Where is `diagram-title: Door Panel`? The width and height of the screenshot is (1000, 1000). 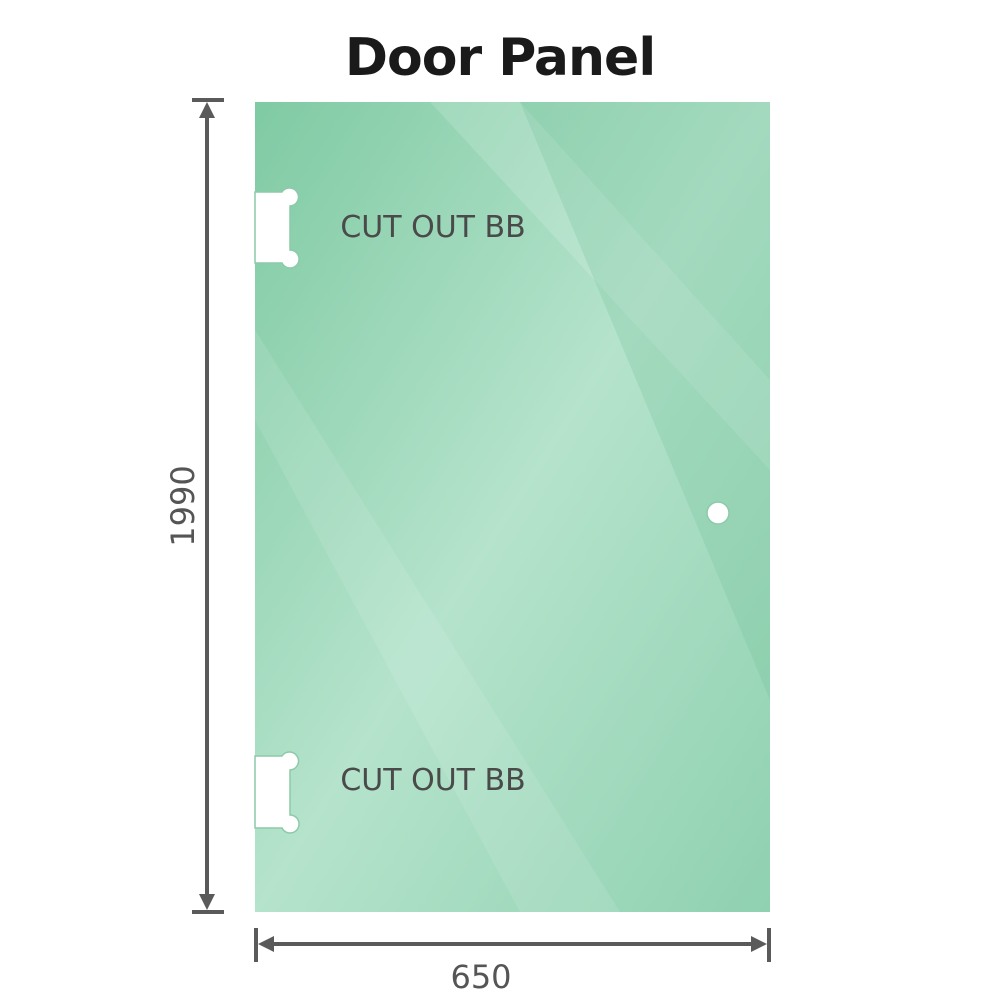
diagram-title: Door Panel is located at coordinates (500, 58).